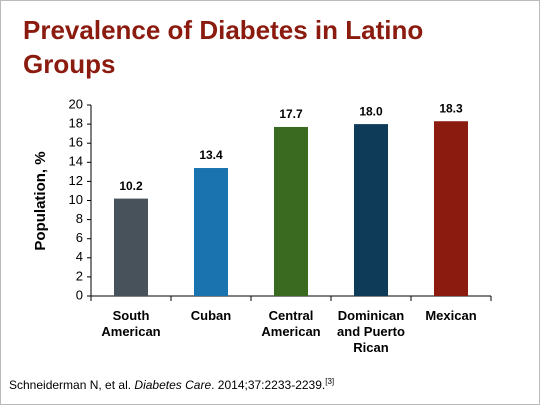 This screenshot has width=540, height=405. I want to click on y-tick-label: 6, so click(79, 237).